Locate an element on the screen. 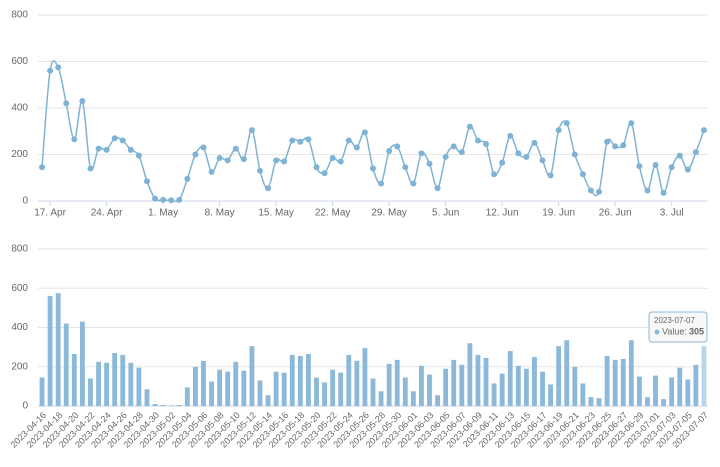  x-tick-label: 26. Jun is located at coordinates (615, 213).